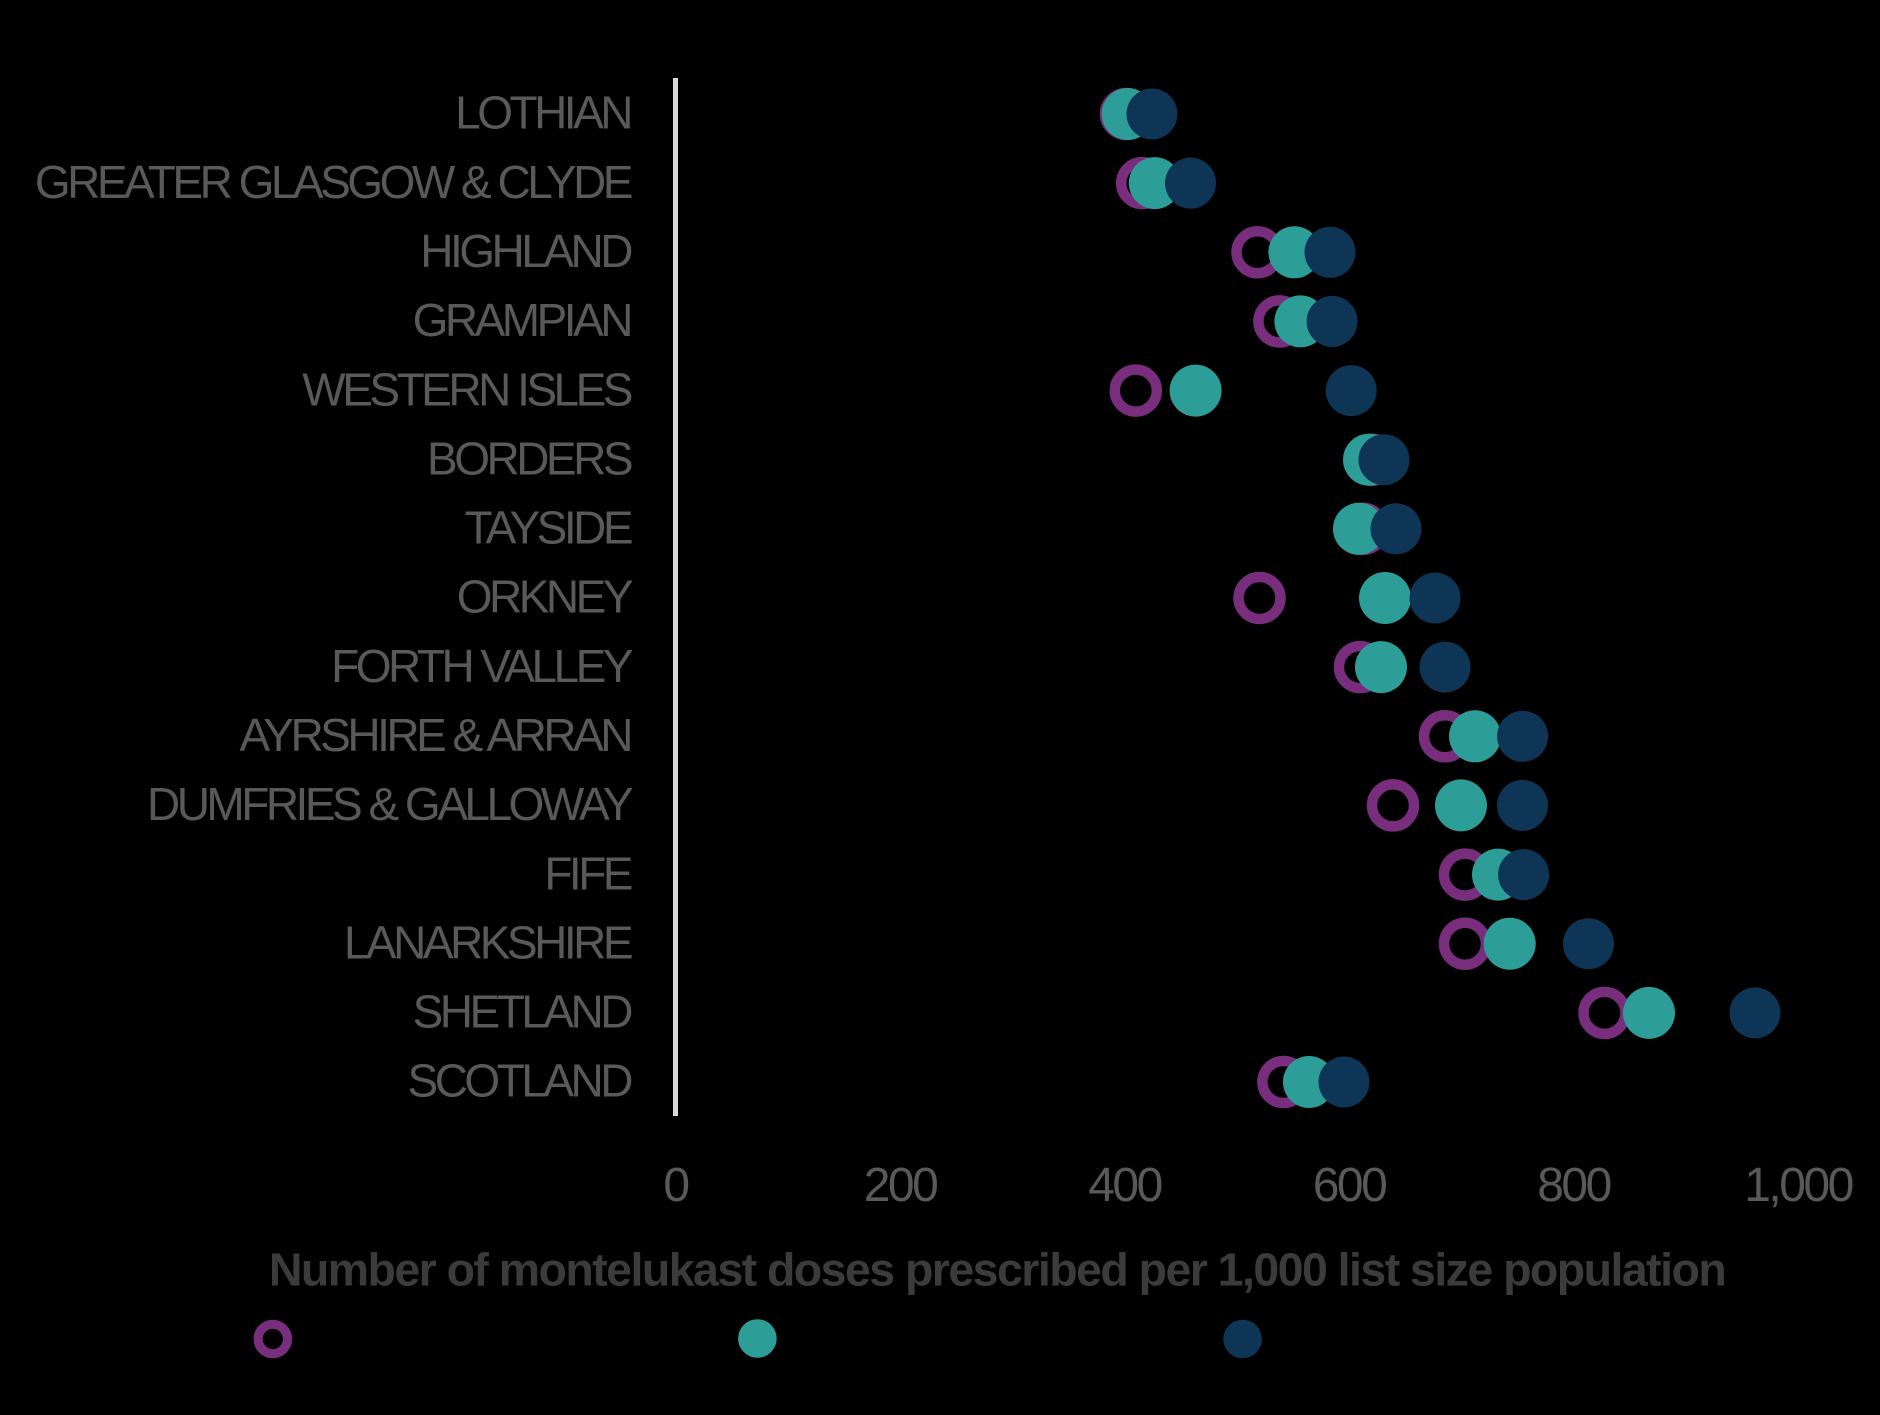  I want to click on svg-text: 600, so click(1349, 1185).